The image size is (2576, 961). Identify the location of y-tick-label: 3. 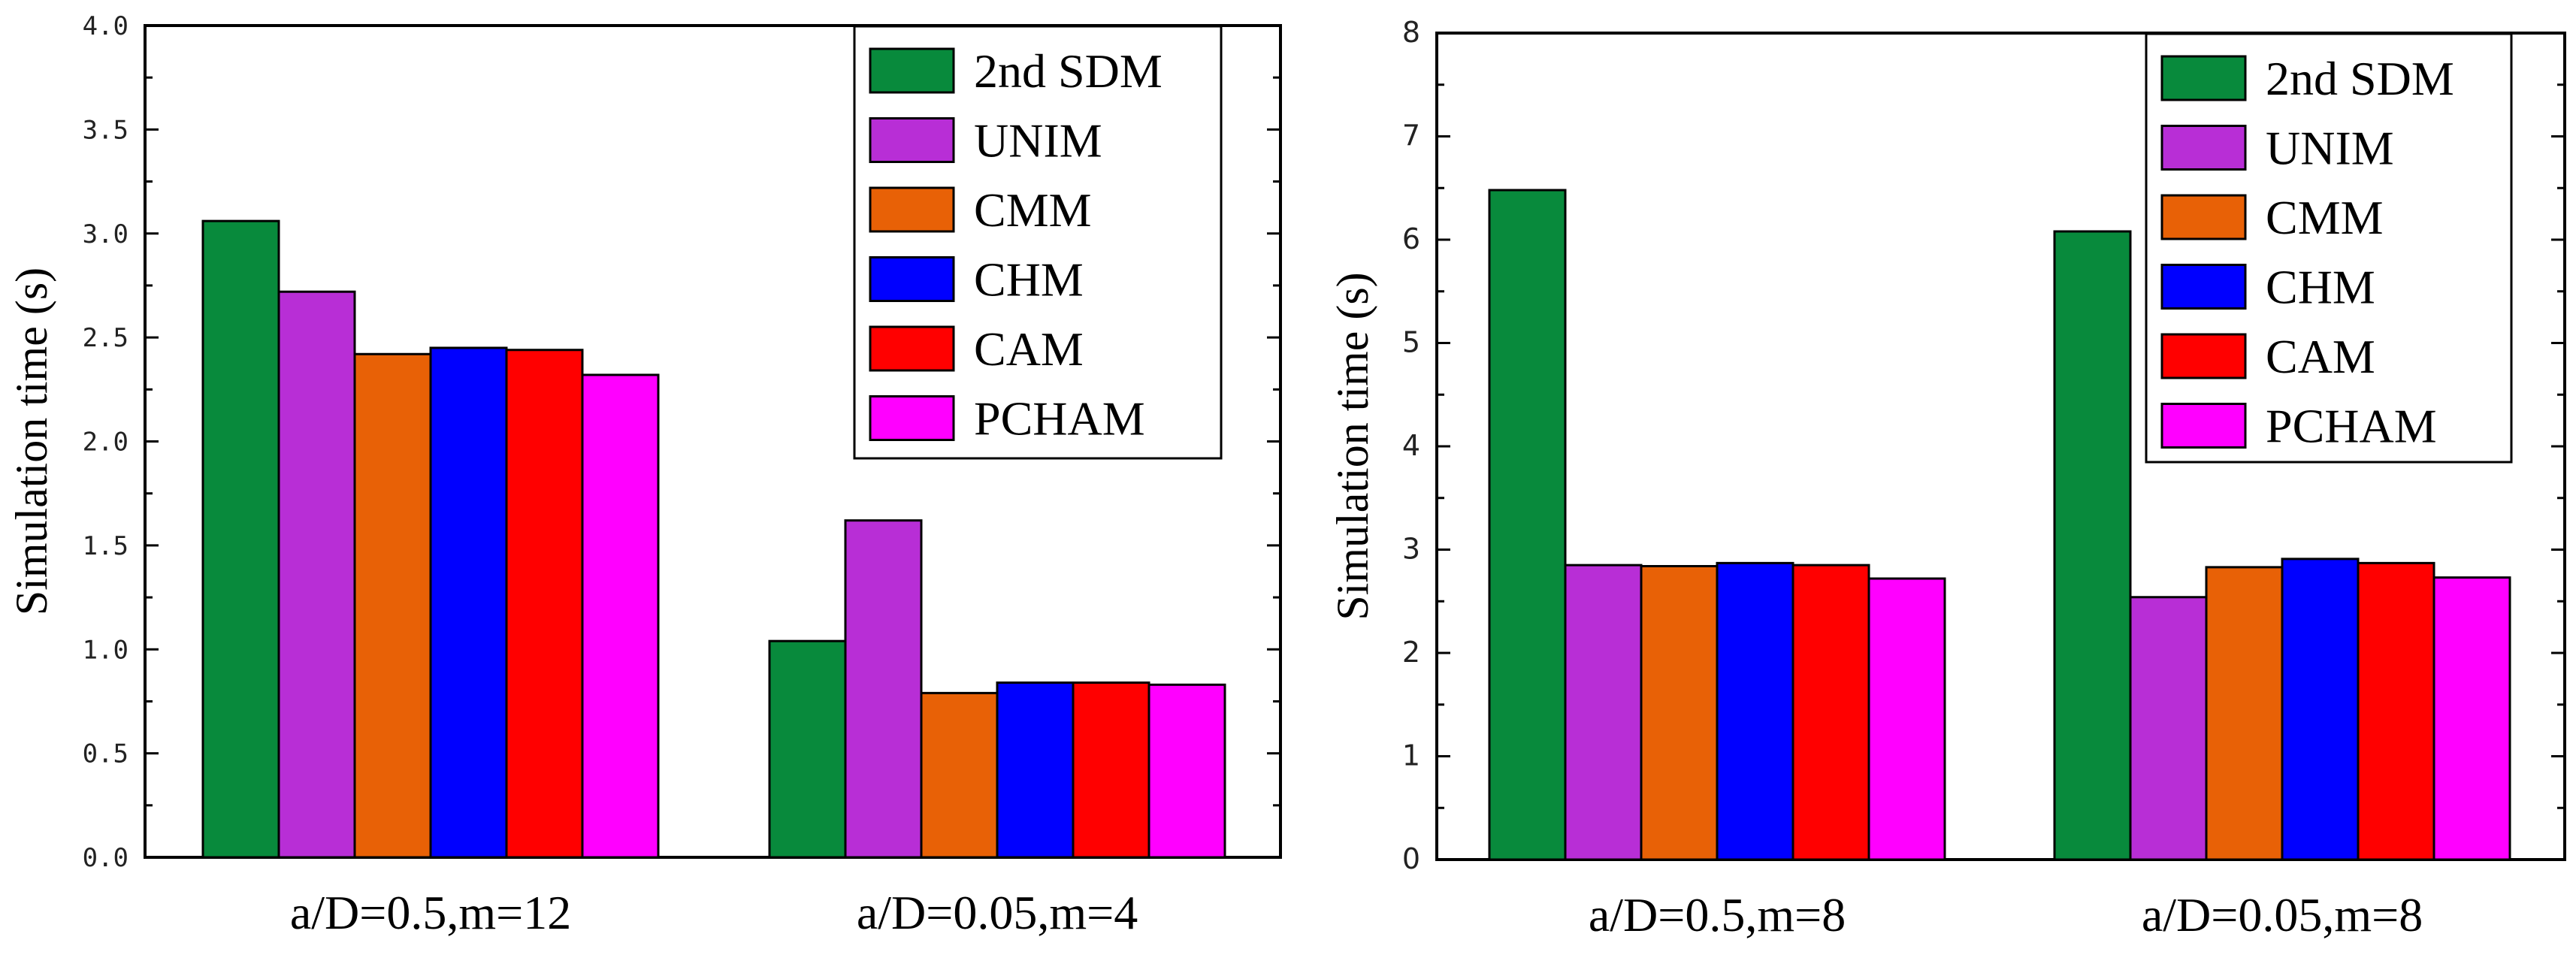
(1411, 550).